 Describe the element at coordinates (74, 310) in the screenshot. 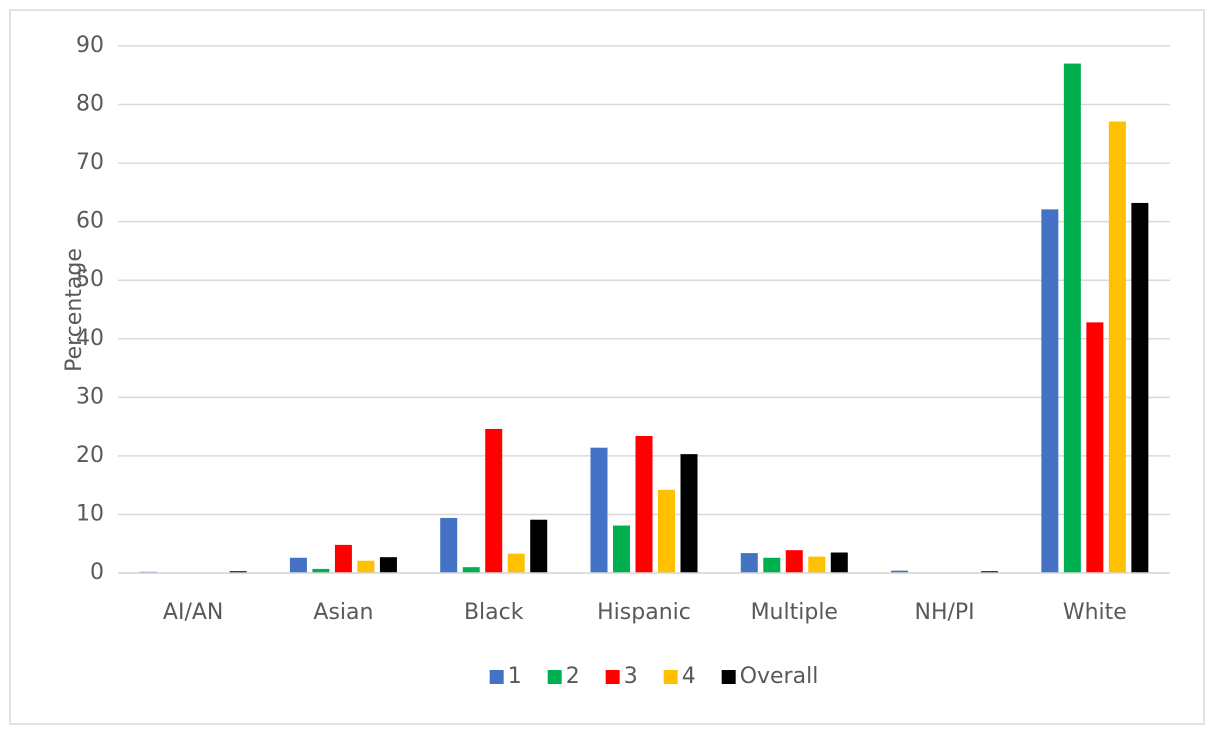

I see `y-axis-label: Percentage` at that location.